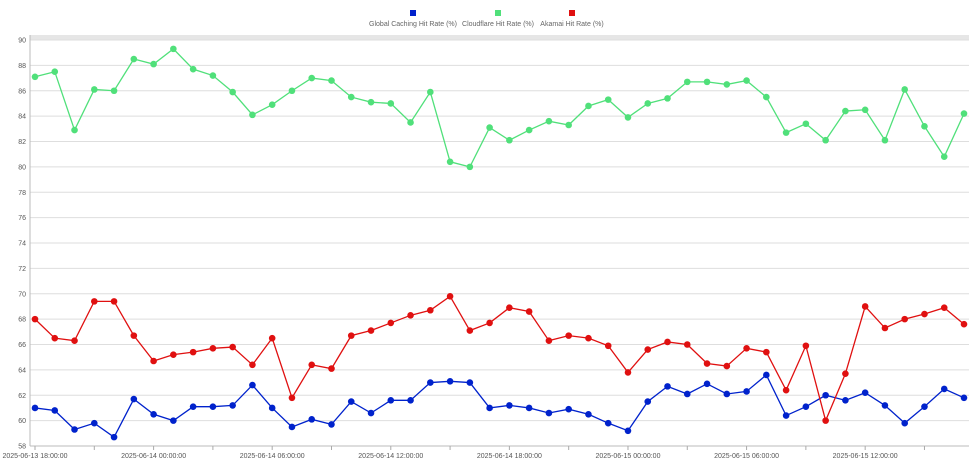 This screenshot has height=468, width=977. What do you see at coordinates (413, 19) in the screenshot?
I see `legend-item: Global Caching Hit Rate (%)` at bounding box center [413, 19].